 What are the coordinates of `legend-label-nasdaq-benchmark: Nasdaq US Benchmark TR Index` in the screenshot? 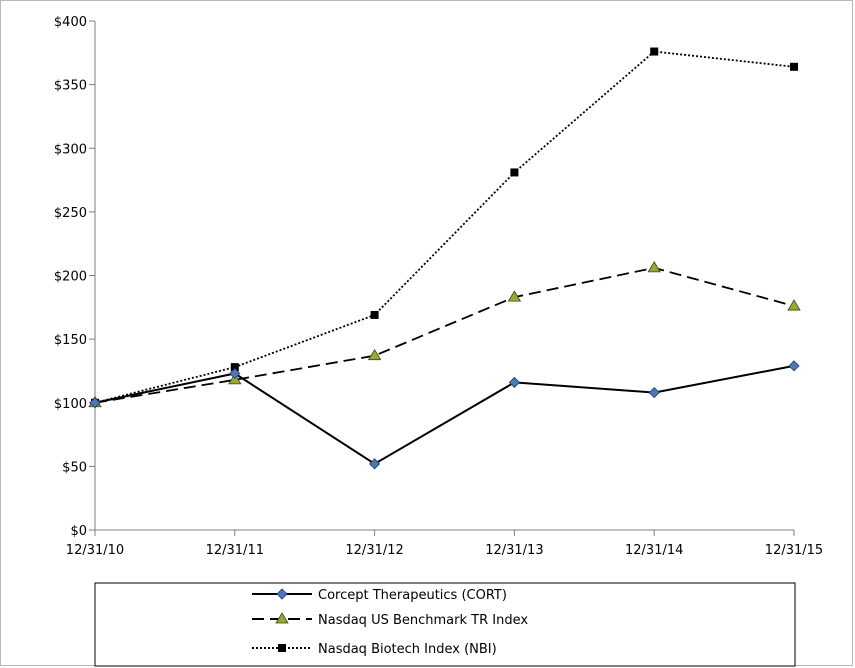 It's located at (423, 620).